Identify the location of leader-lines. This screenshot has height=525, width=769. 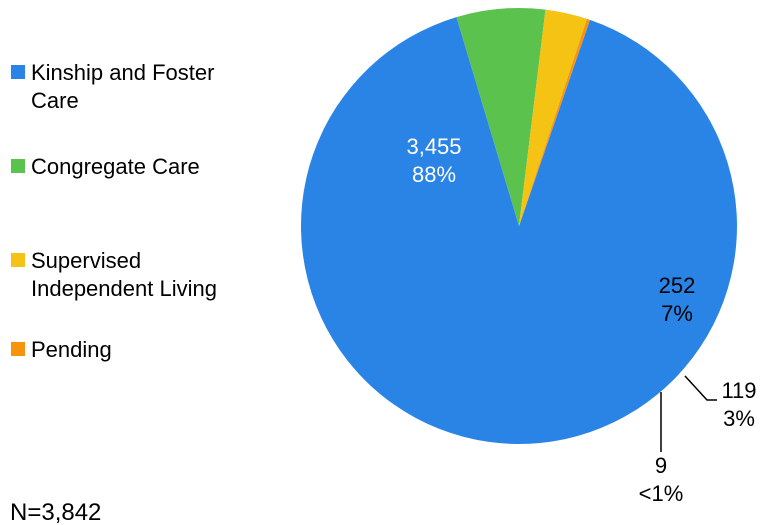
(688, 413).